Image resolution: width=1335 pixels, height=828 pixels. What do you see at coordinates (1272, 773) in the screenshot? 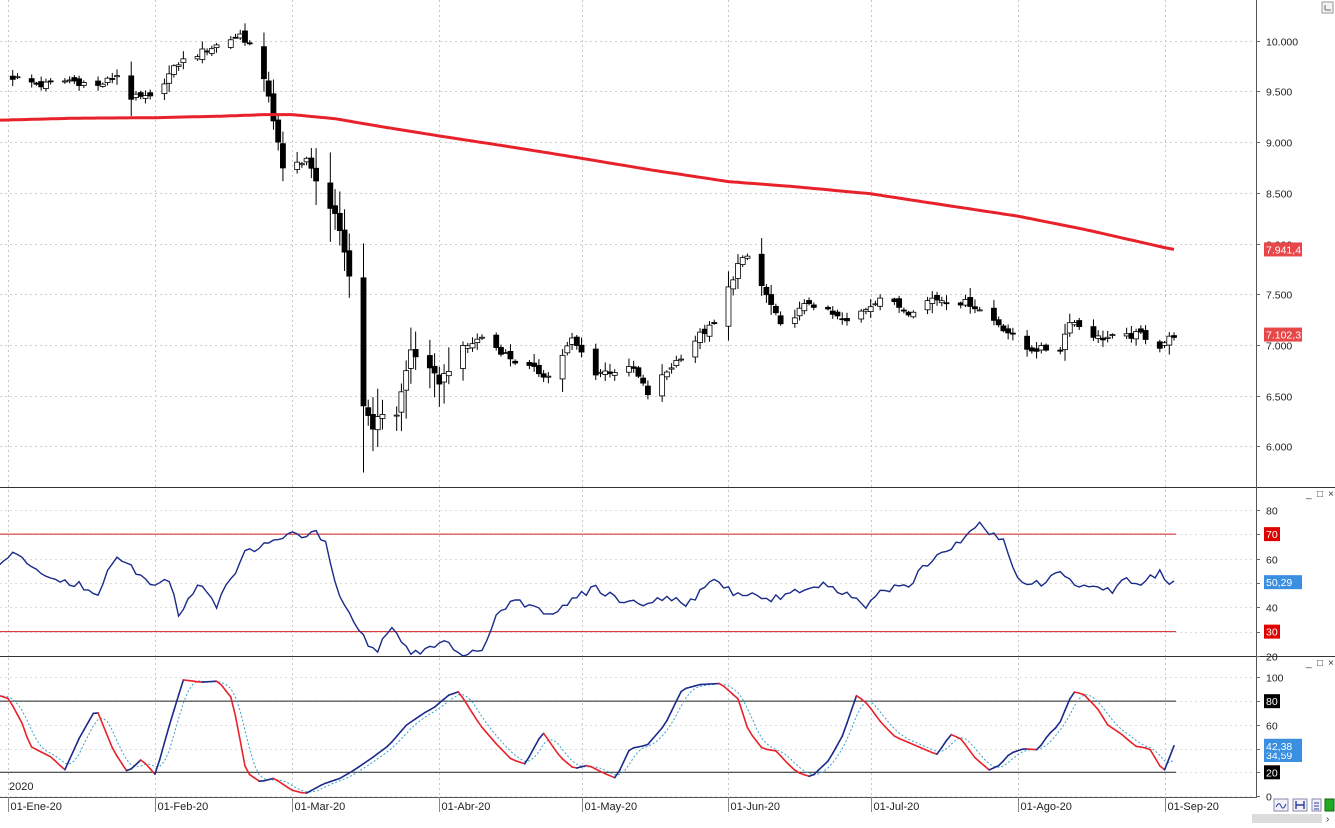
I see `stochastic-level-badge-text: 20` at bounding box center [1272, 773].